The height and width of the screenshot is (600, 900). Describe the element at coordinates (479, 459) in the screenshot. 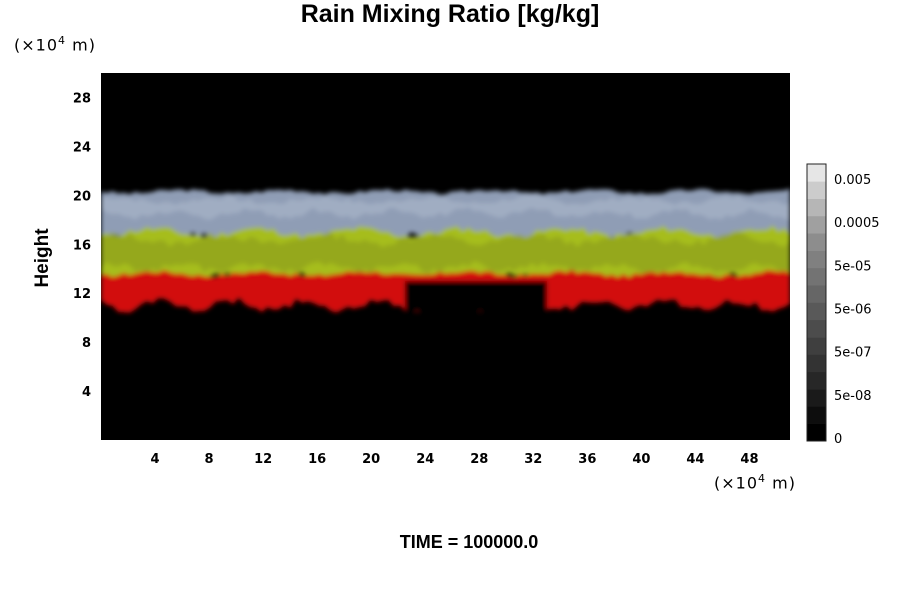

I see `x-tick-label: 28` at that location.